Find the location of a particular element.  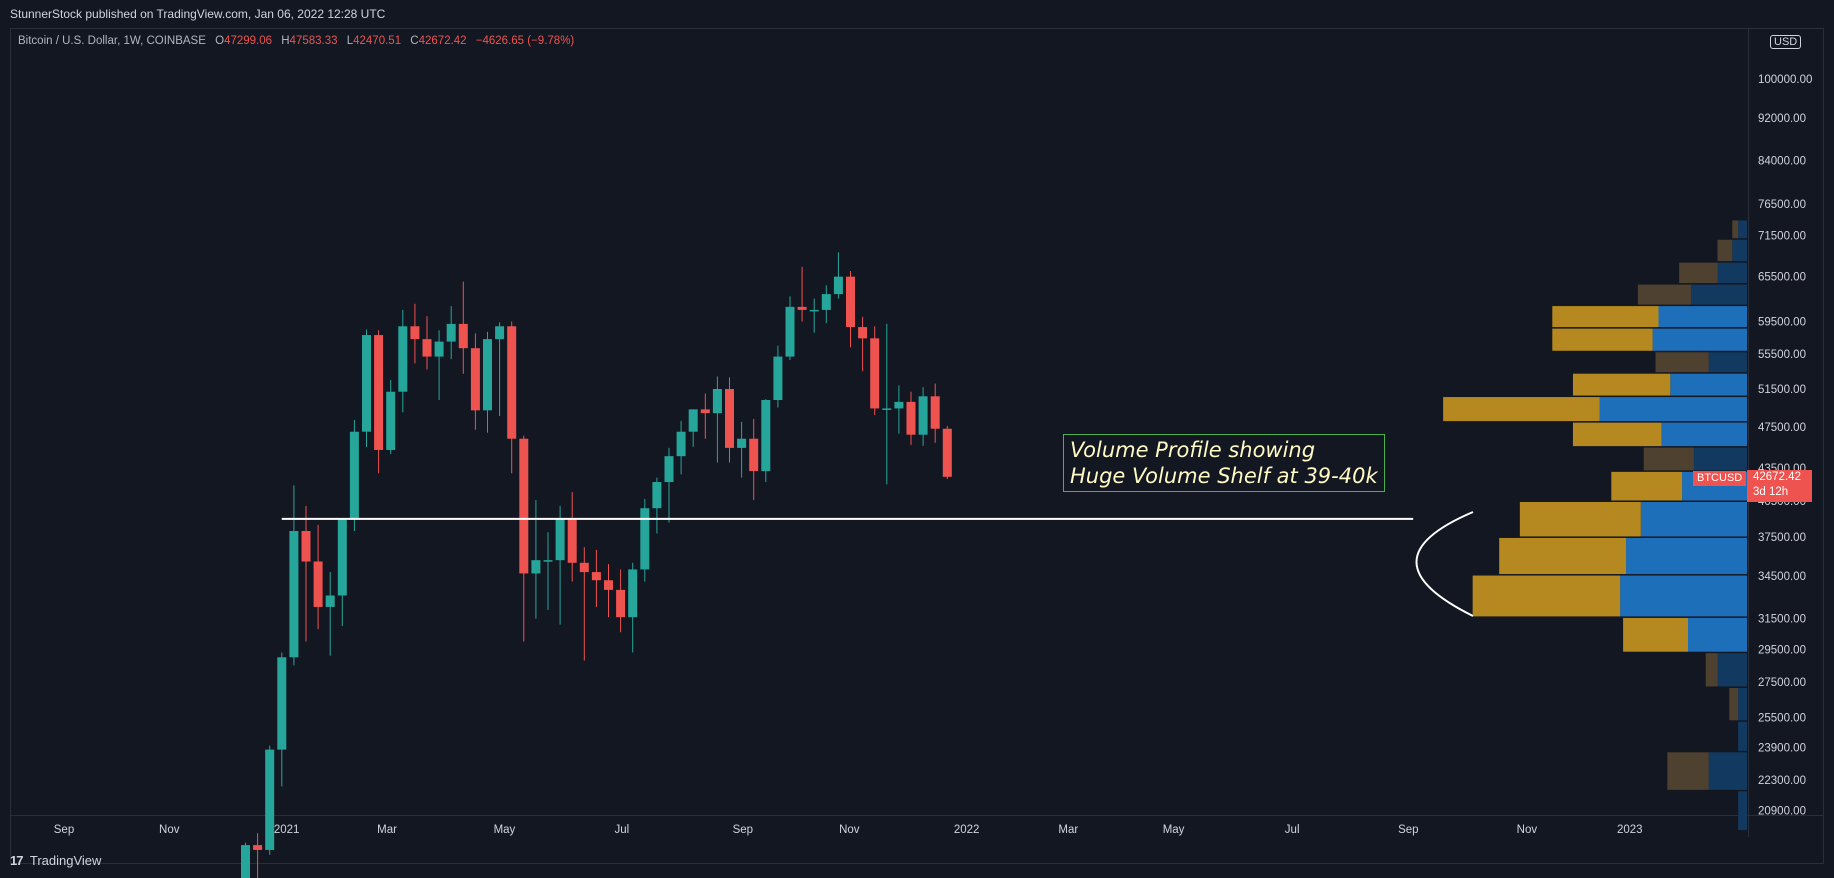

last-price-tag: 42672.42 3d 12h is located at coordinates (1779, 486).